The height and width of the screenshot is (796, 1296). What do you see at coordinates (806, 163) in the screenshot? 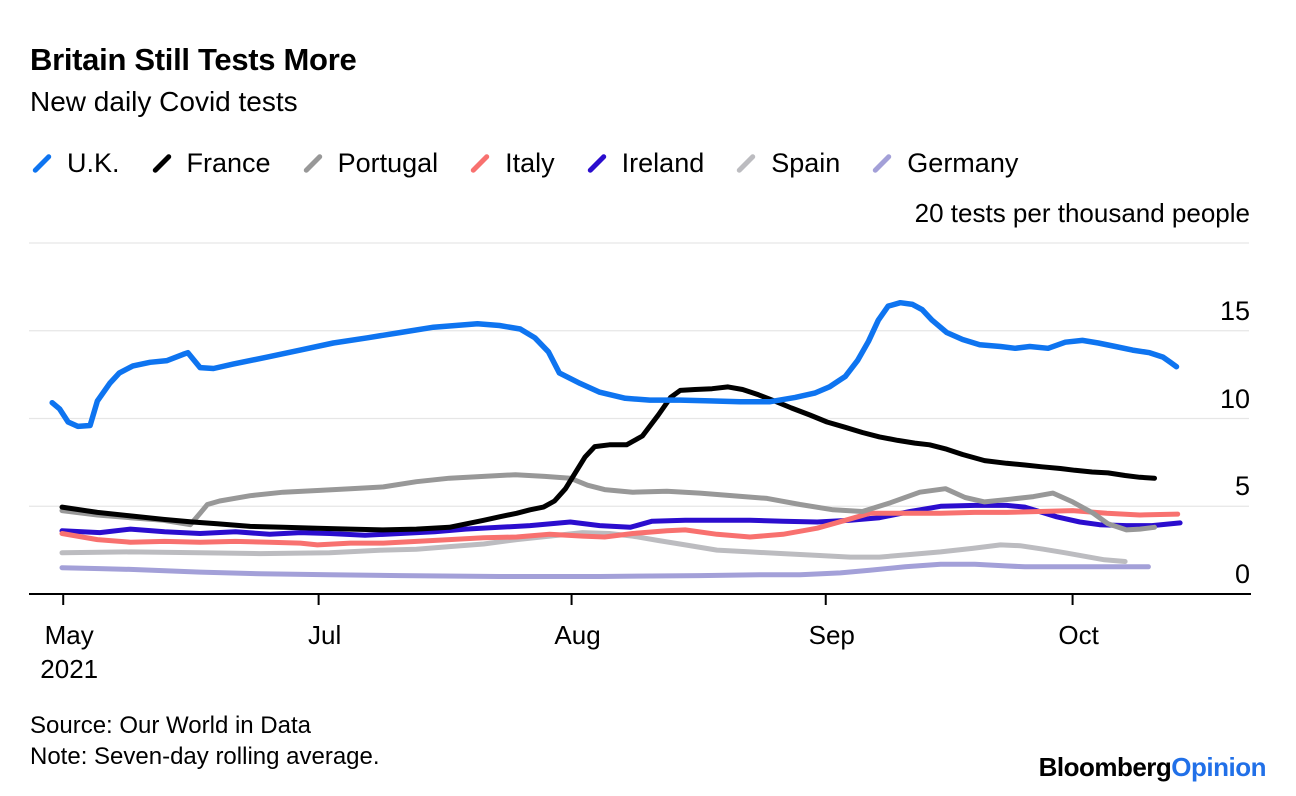
I see `legend-label: Spain` at bounding box center [806, 163].